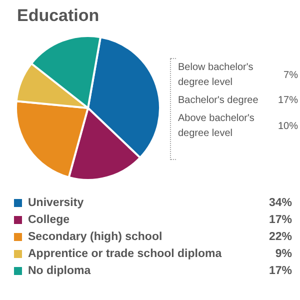 This screenshot has width=300, height=300. Describe the element at coordinates (56, 203) in the screenshot. I see `legend-label: University` at that location.